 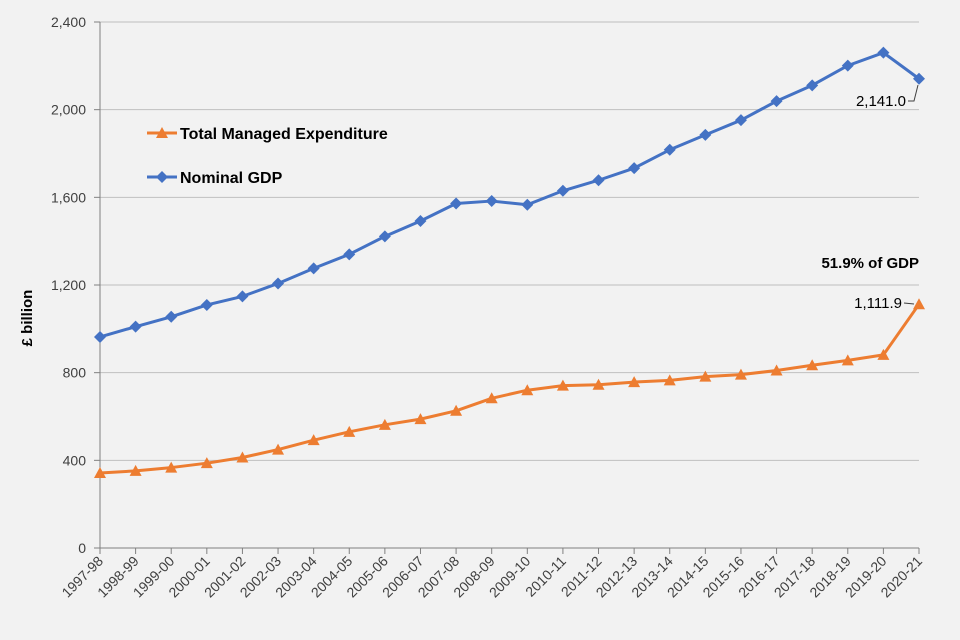 What do you see at coordinates (162, 177) in the screenshot?
I see `legend-marker-gdp` at bounding box center [162, 177].